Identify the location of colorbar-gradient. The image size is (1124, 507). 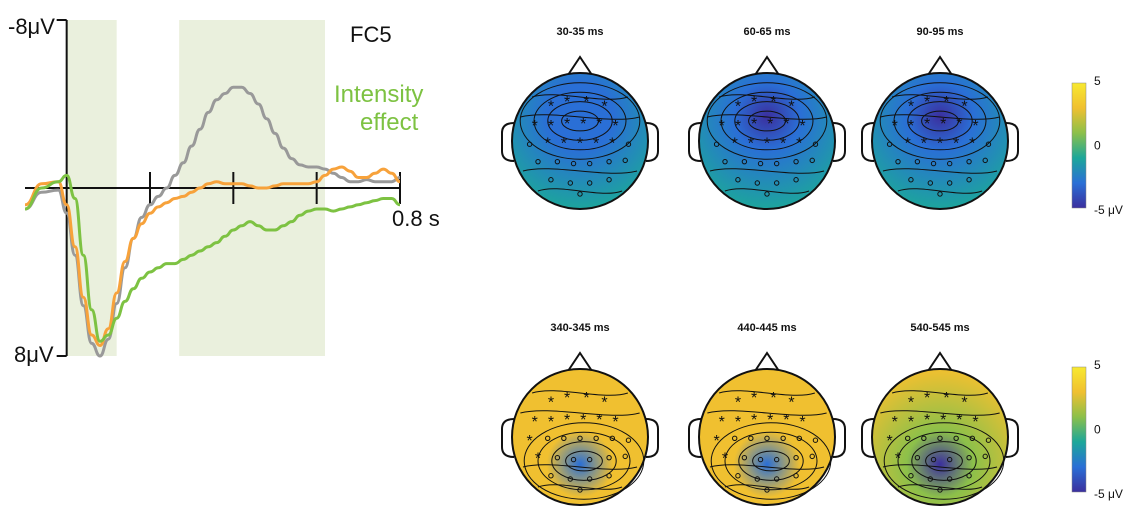
(1079, 145).